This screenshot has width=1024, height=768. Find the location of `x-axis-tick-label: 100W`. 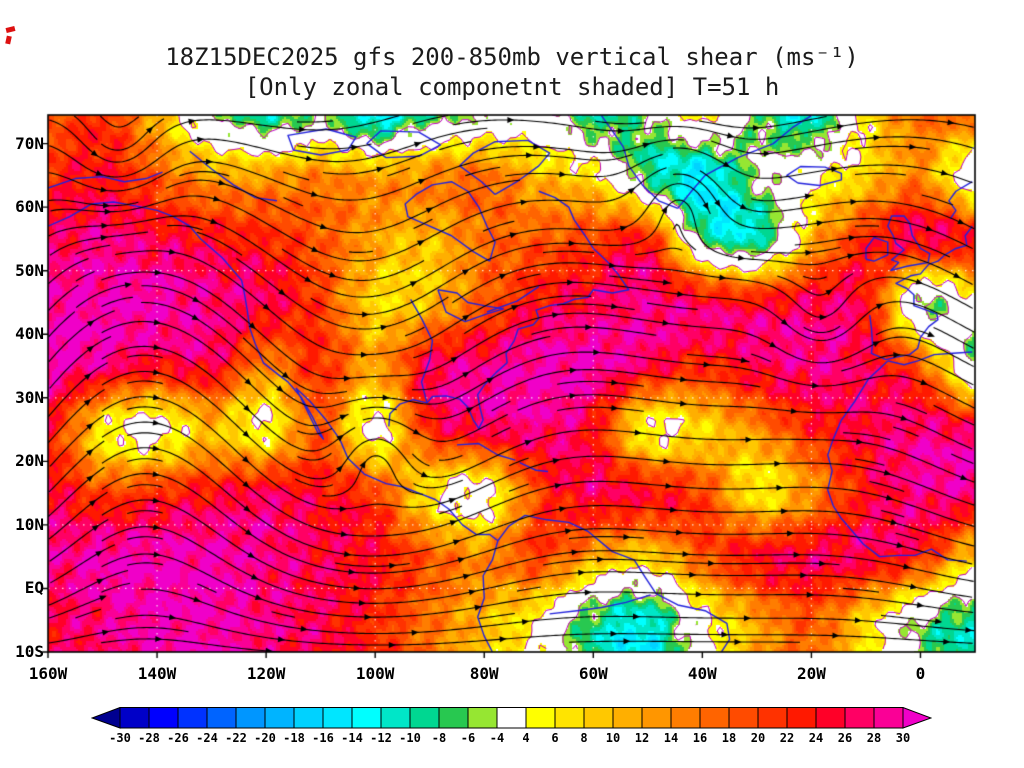

x-axis-tick-label: 100W is located at coordinates (375, 673).